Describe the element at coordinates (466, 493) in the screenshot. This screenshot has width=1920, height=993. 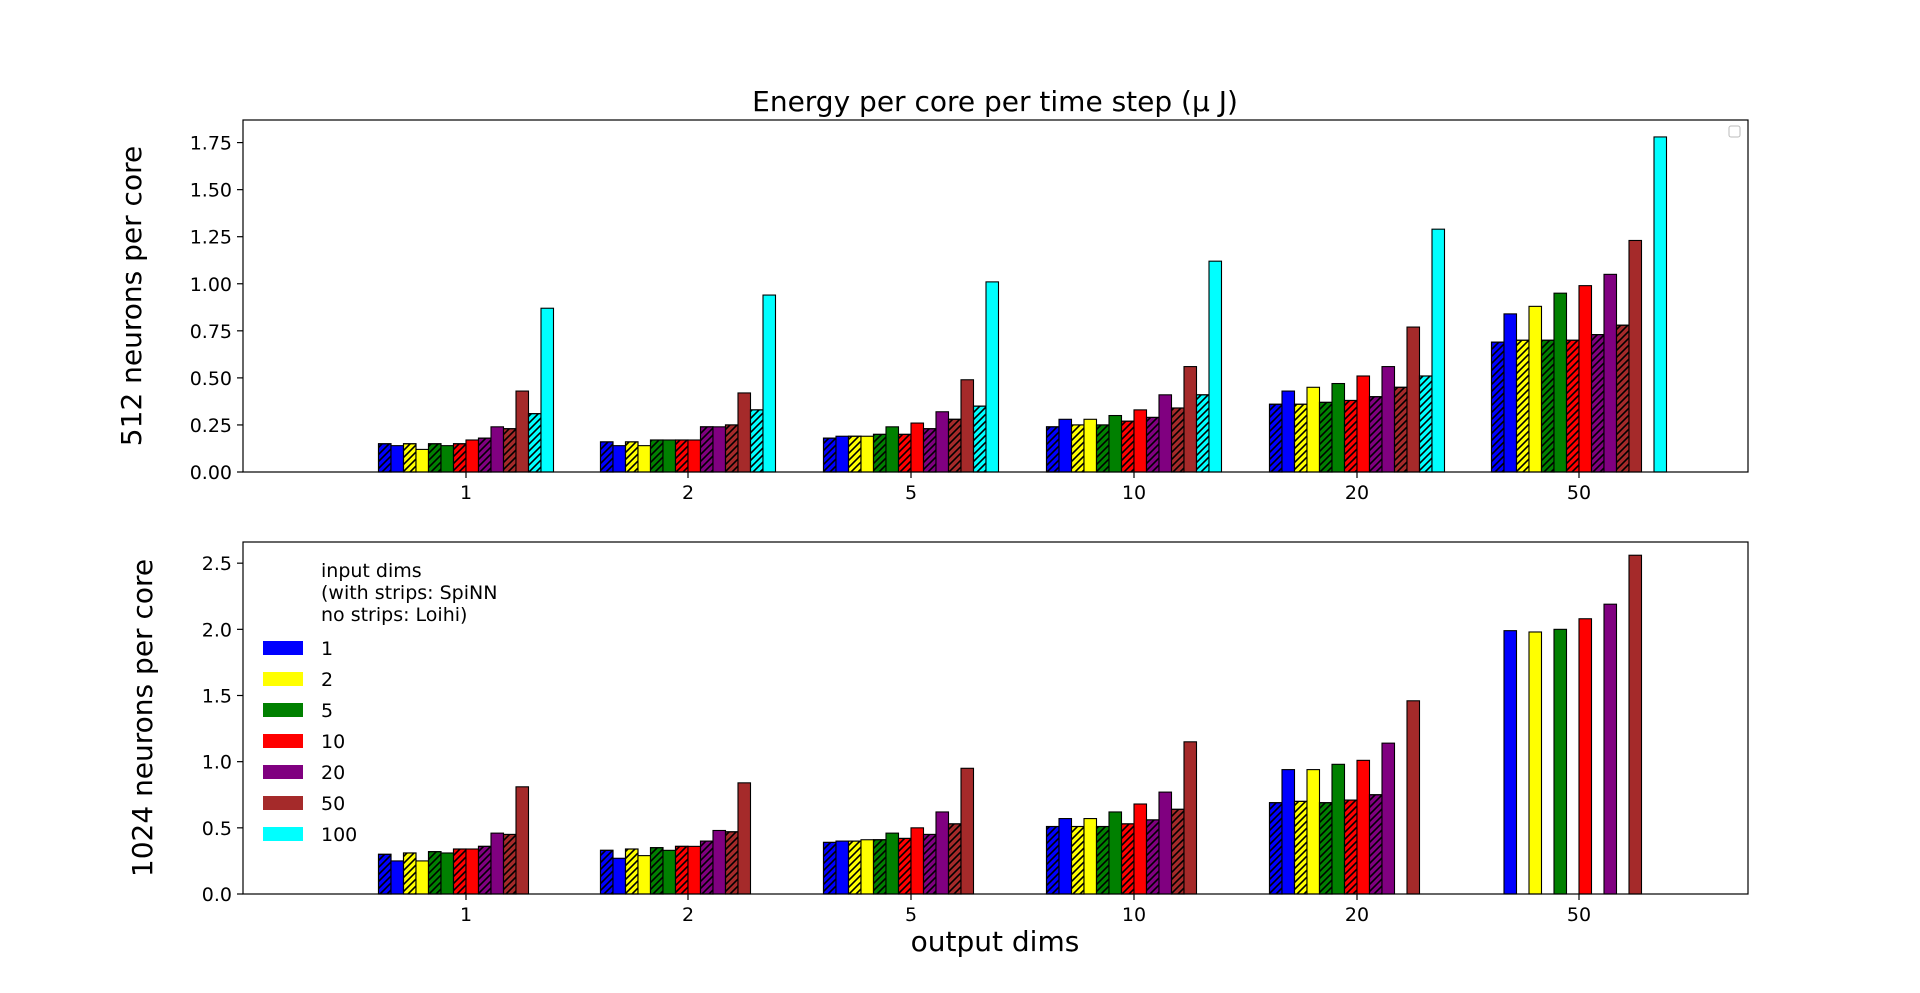
I see `x-tick-label: 1` at that location.